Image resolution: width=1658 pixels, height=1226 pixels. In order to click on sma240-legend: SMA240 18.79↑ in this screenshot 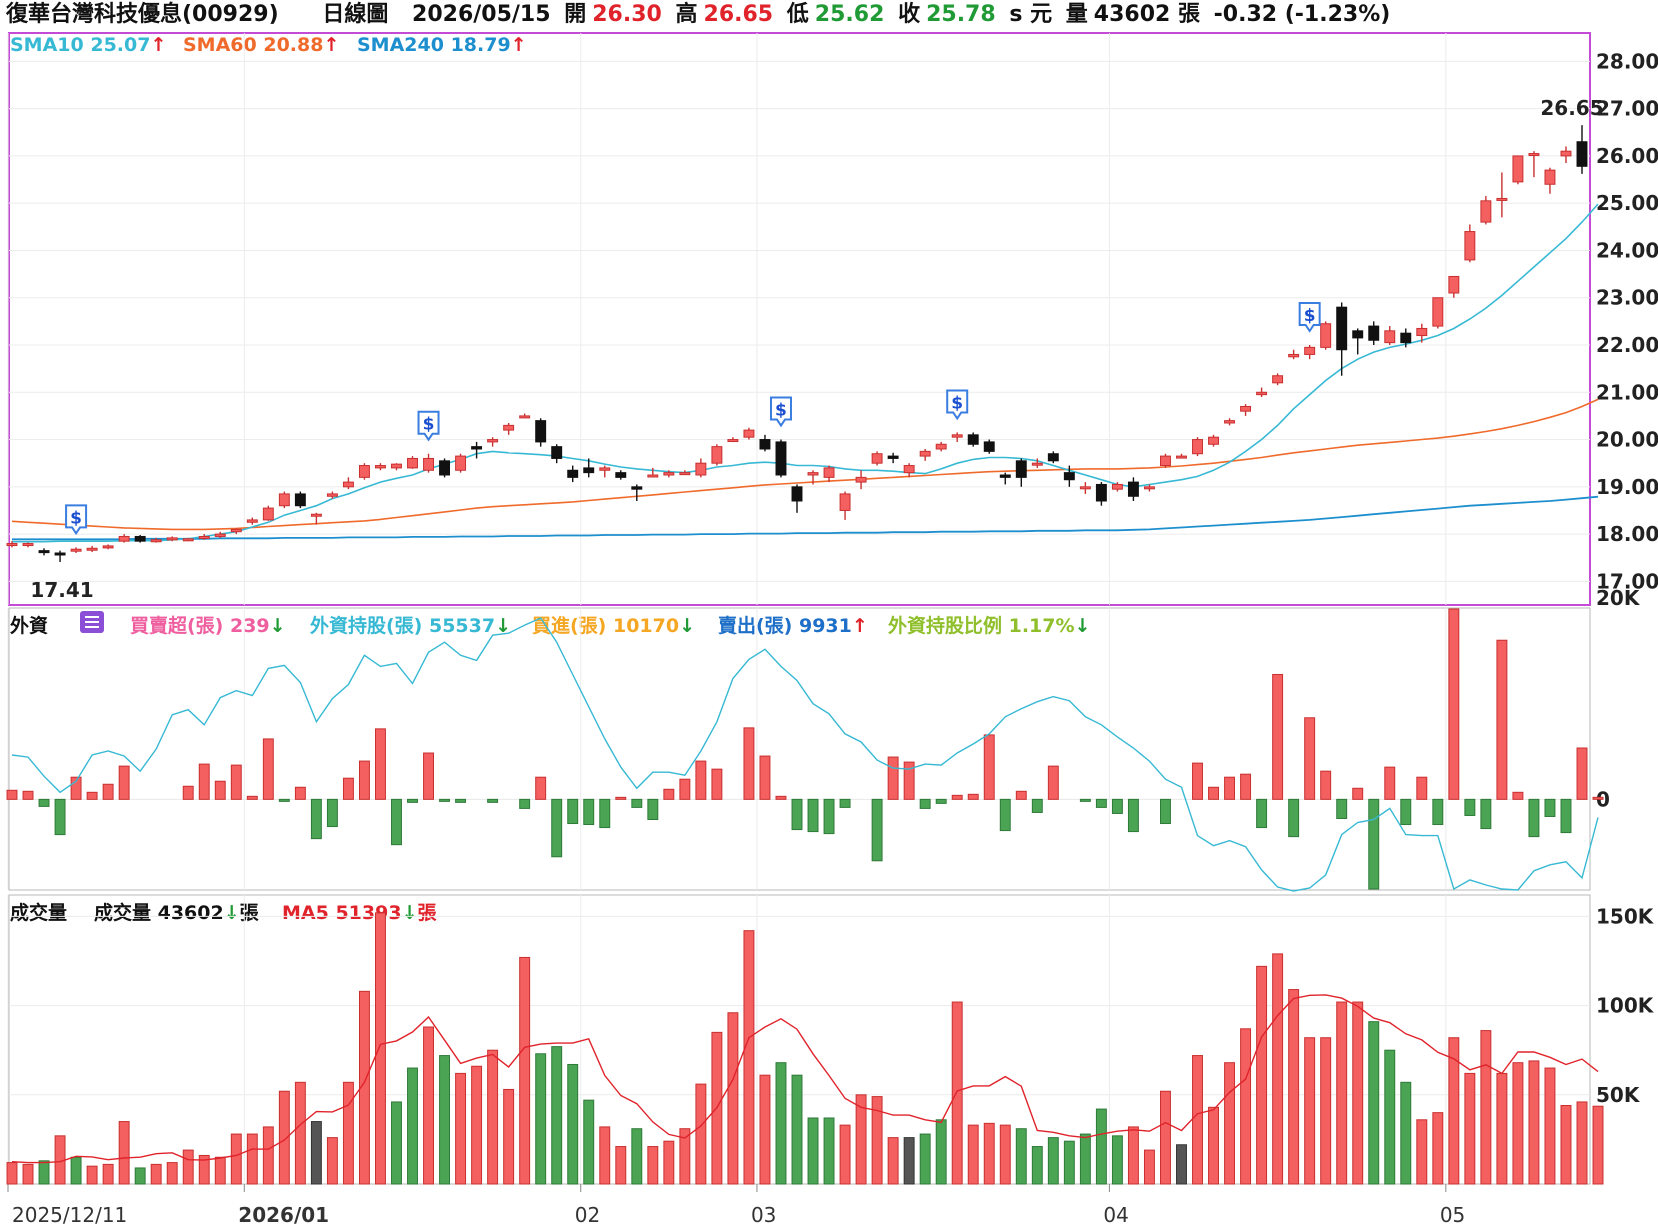, I will do `click(442, 45)`.